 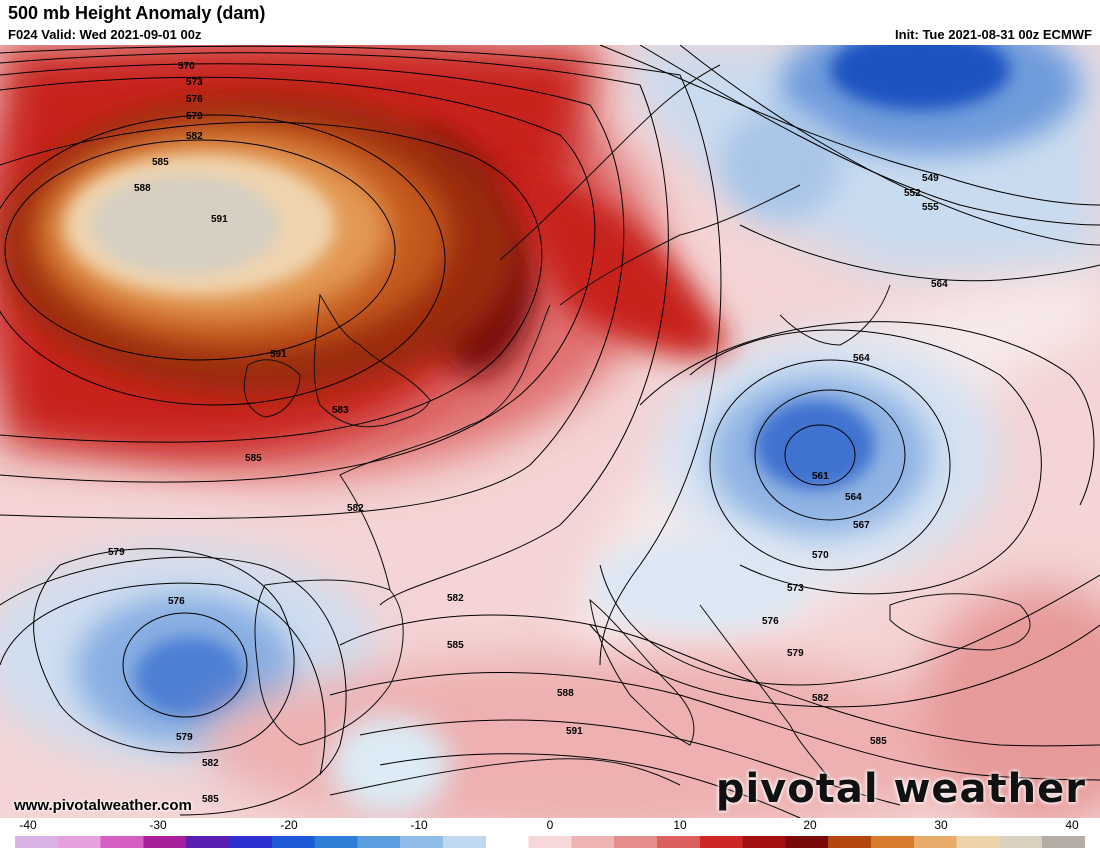 What do you see at coordinates (930, 178) in the screenshot?
I see `contour-label: 549` at bounding box center [930, 178].